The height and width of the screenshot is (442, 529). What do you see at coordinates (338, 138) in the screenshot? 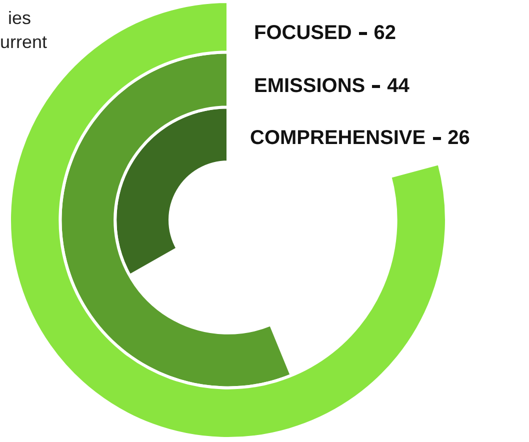
I see `category-label: COMPREHENSIVE` at bounding box center [338, 138].